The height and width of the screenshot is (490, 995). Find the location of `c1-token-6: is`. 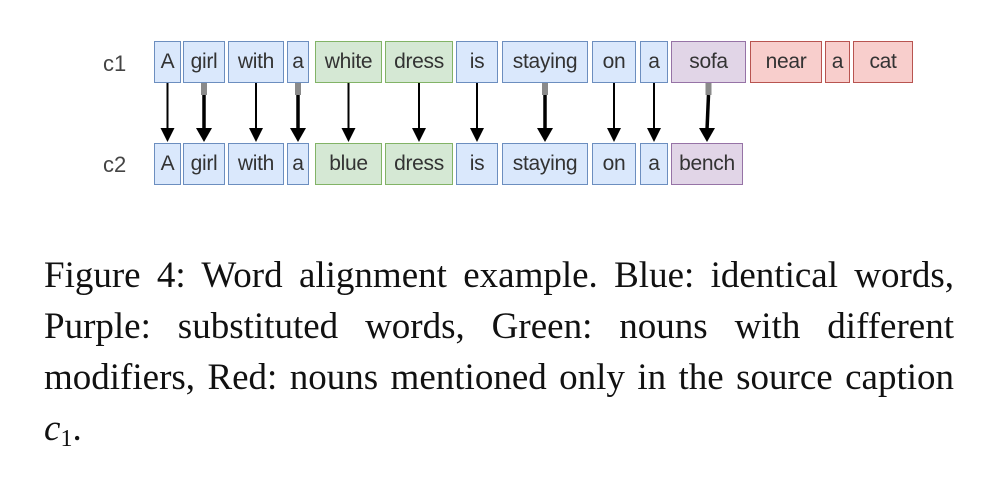

c1-token-6: is is located at coordinates (477, 62).